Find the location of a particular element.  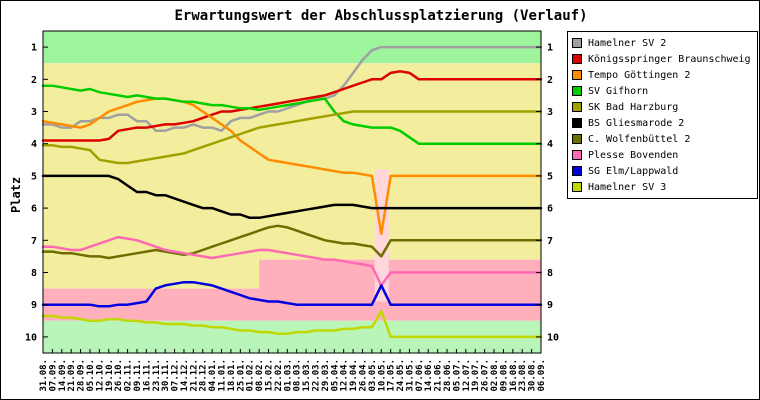

legend-label: BS Gliesmarode 2 is located at coordinates (636, 123).